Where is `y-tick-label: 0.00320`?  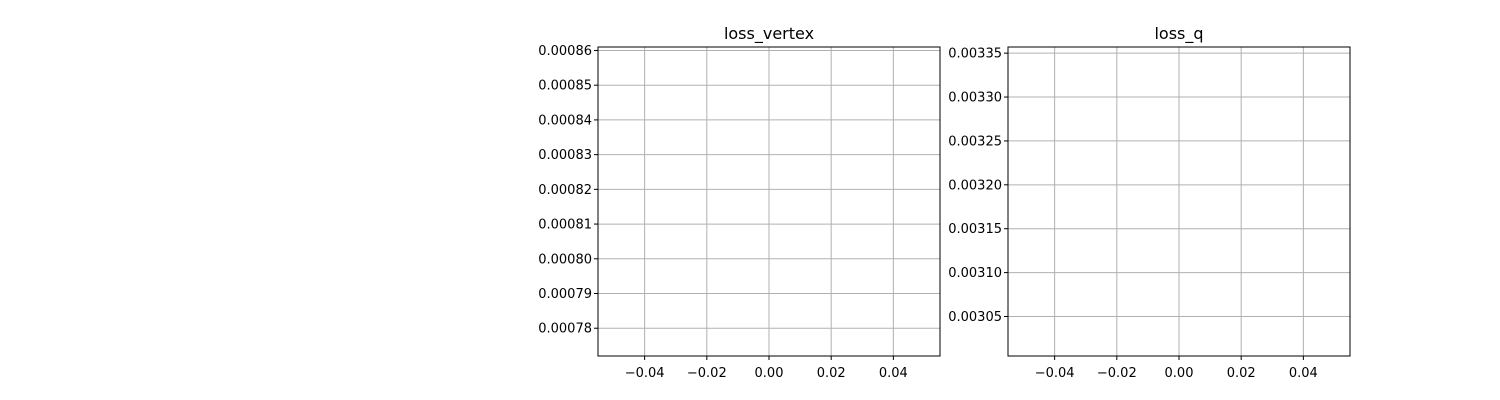 y-tick-label: 0.00320 is located at coordinates (975, 185).